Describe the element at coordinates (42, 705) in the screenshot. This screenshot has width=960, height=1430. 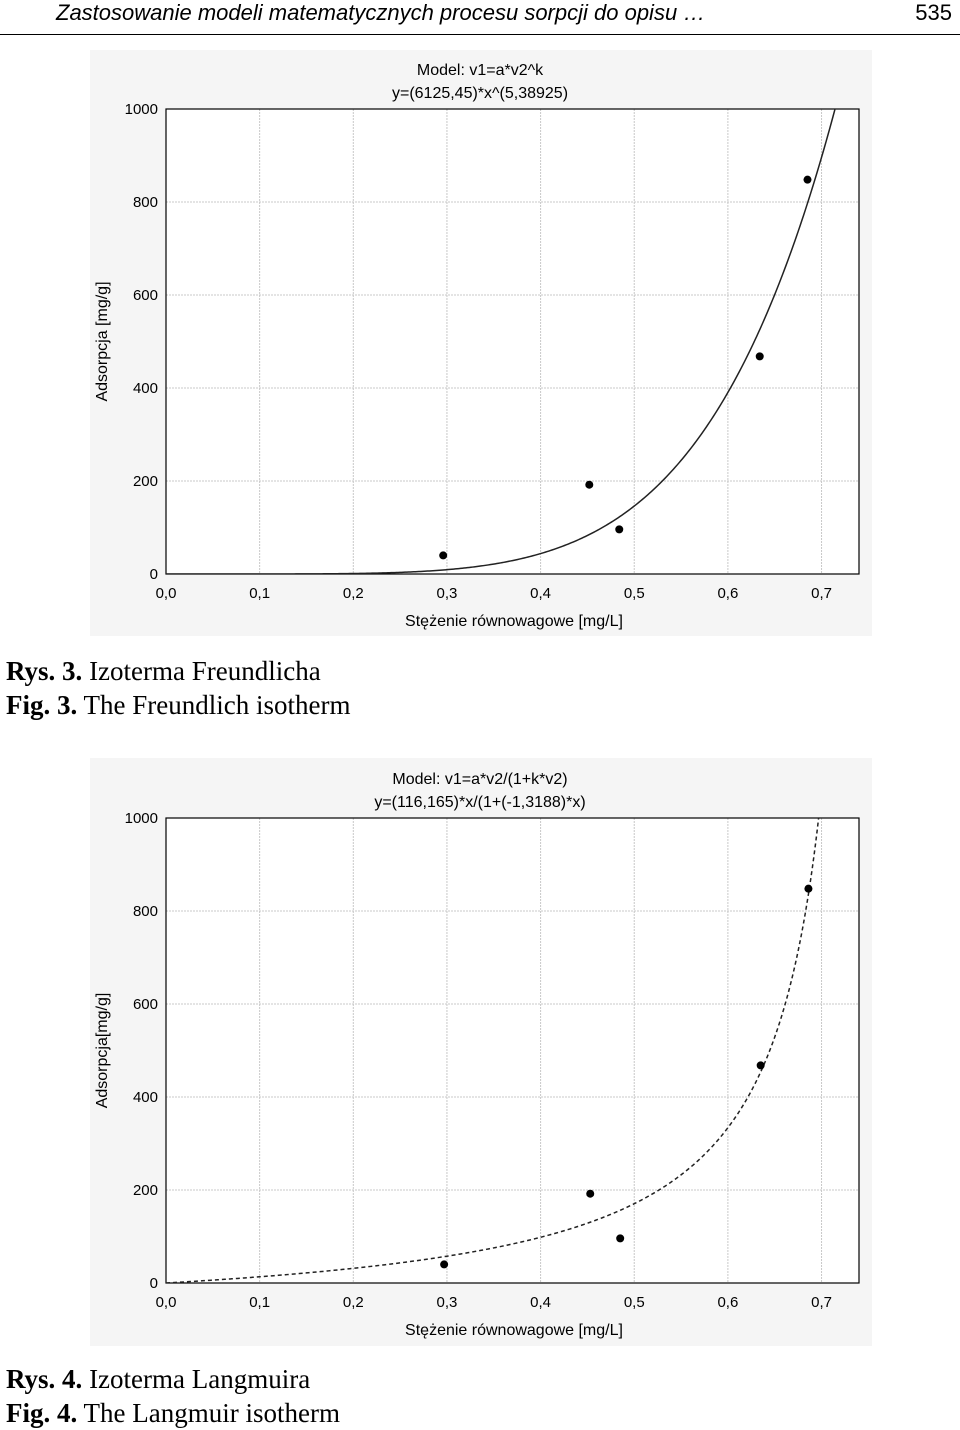
I see `caption-en-label: Fig. 3.` at that location.